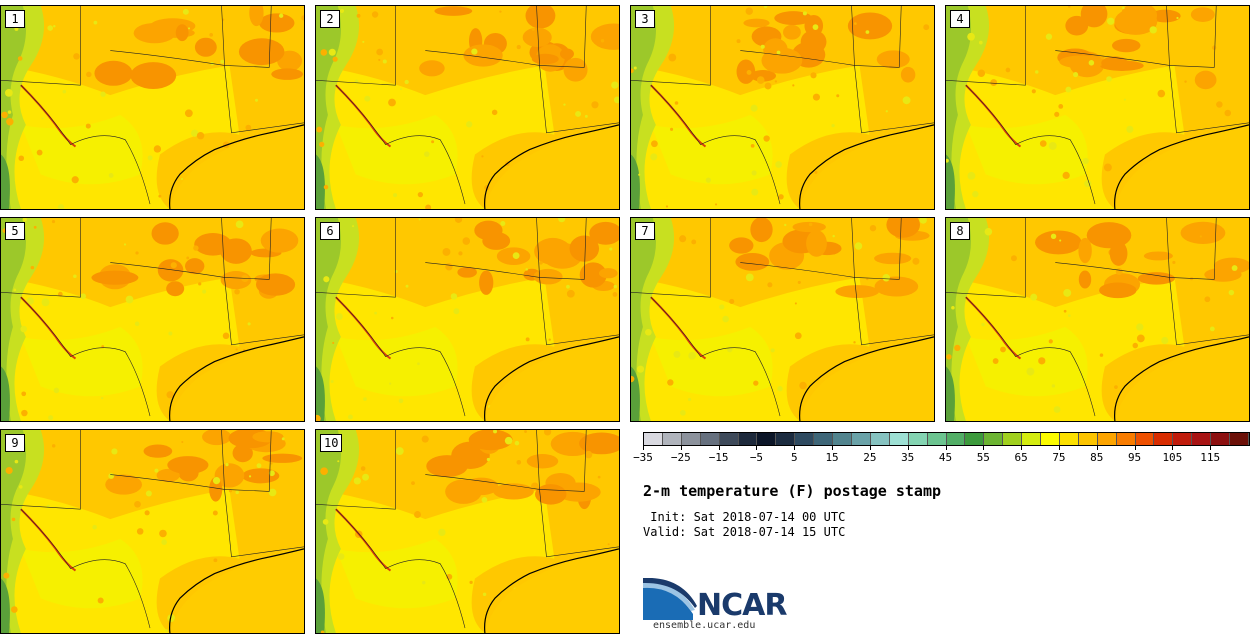 The height and width of the screenshot is (635, 1260). I want to click on stamp-panel-4: 4, so click(1097, 107).